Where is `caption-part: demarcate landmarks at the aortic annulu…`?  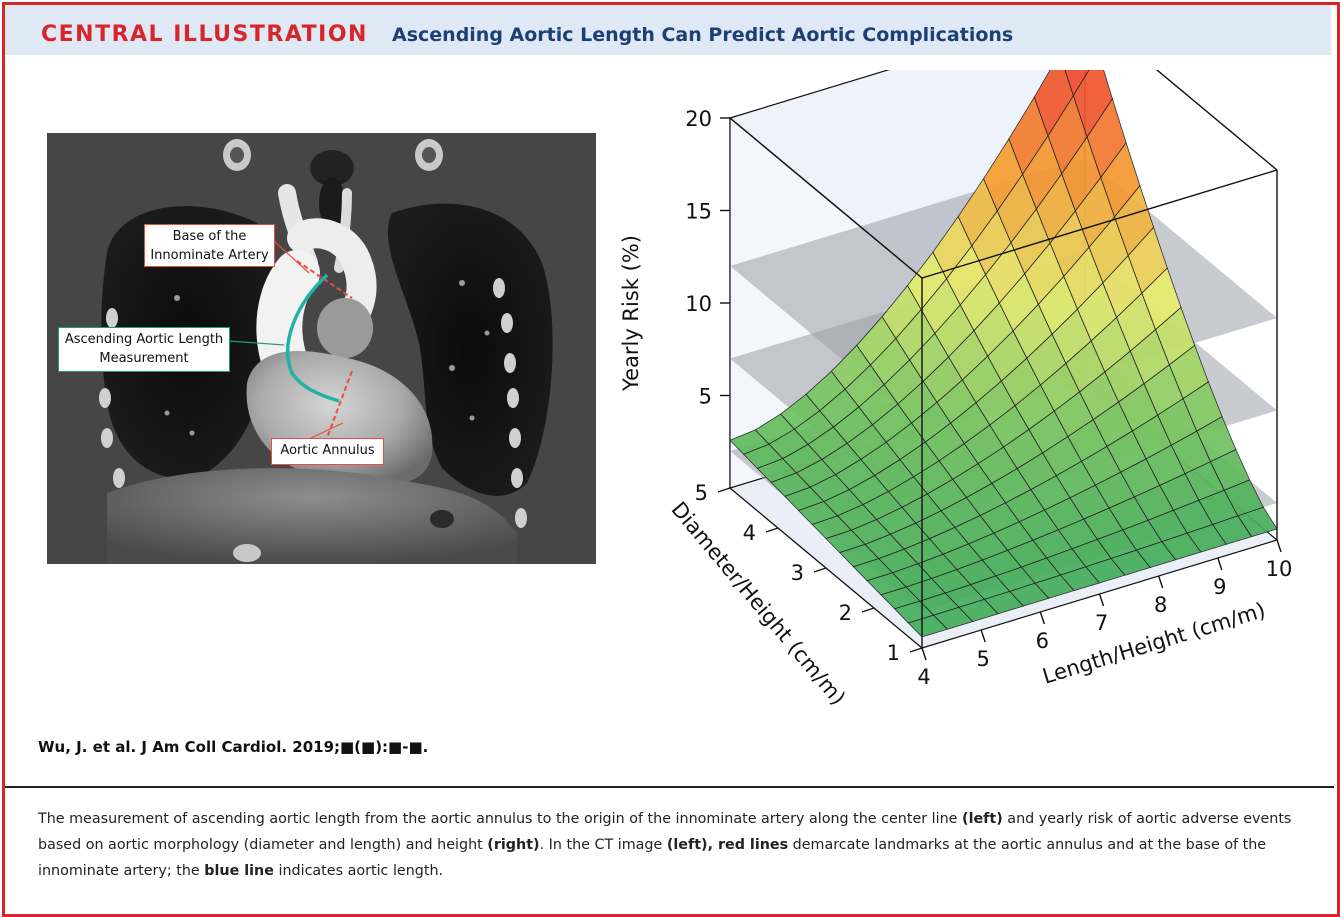
caption-part: demarcate landmarks at the aortic annulu… is located at coordinates (652, 858).